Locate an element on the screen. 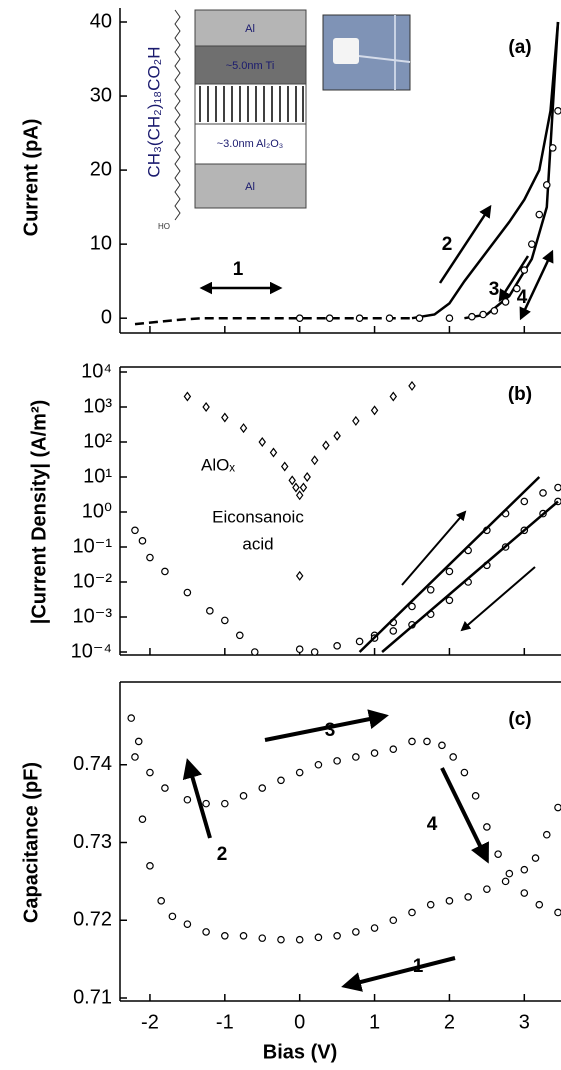 This screenshot has height=1070, width=561. inset-label: Al is located at coordinates (250, 29).